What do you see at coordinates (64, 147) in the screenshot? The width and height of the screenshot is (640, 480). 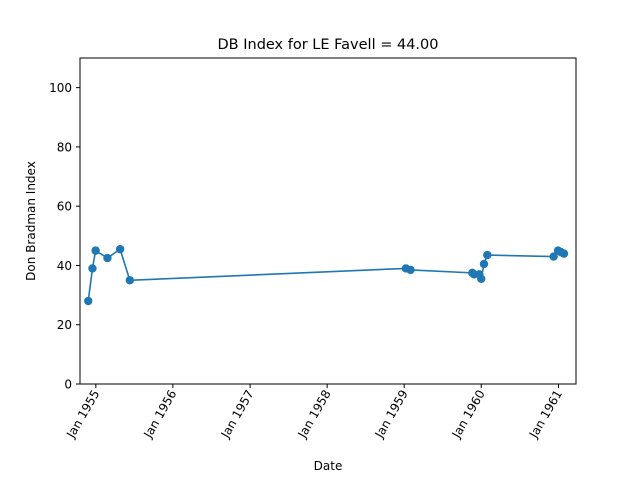 I see `y-tick-label: 80` at bounding box center [64, 147].